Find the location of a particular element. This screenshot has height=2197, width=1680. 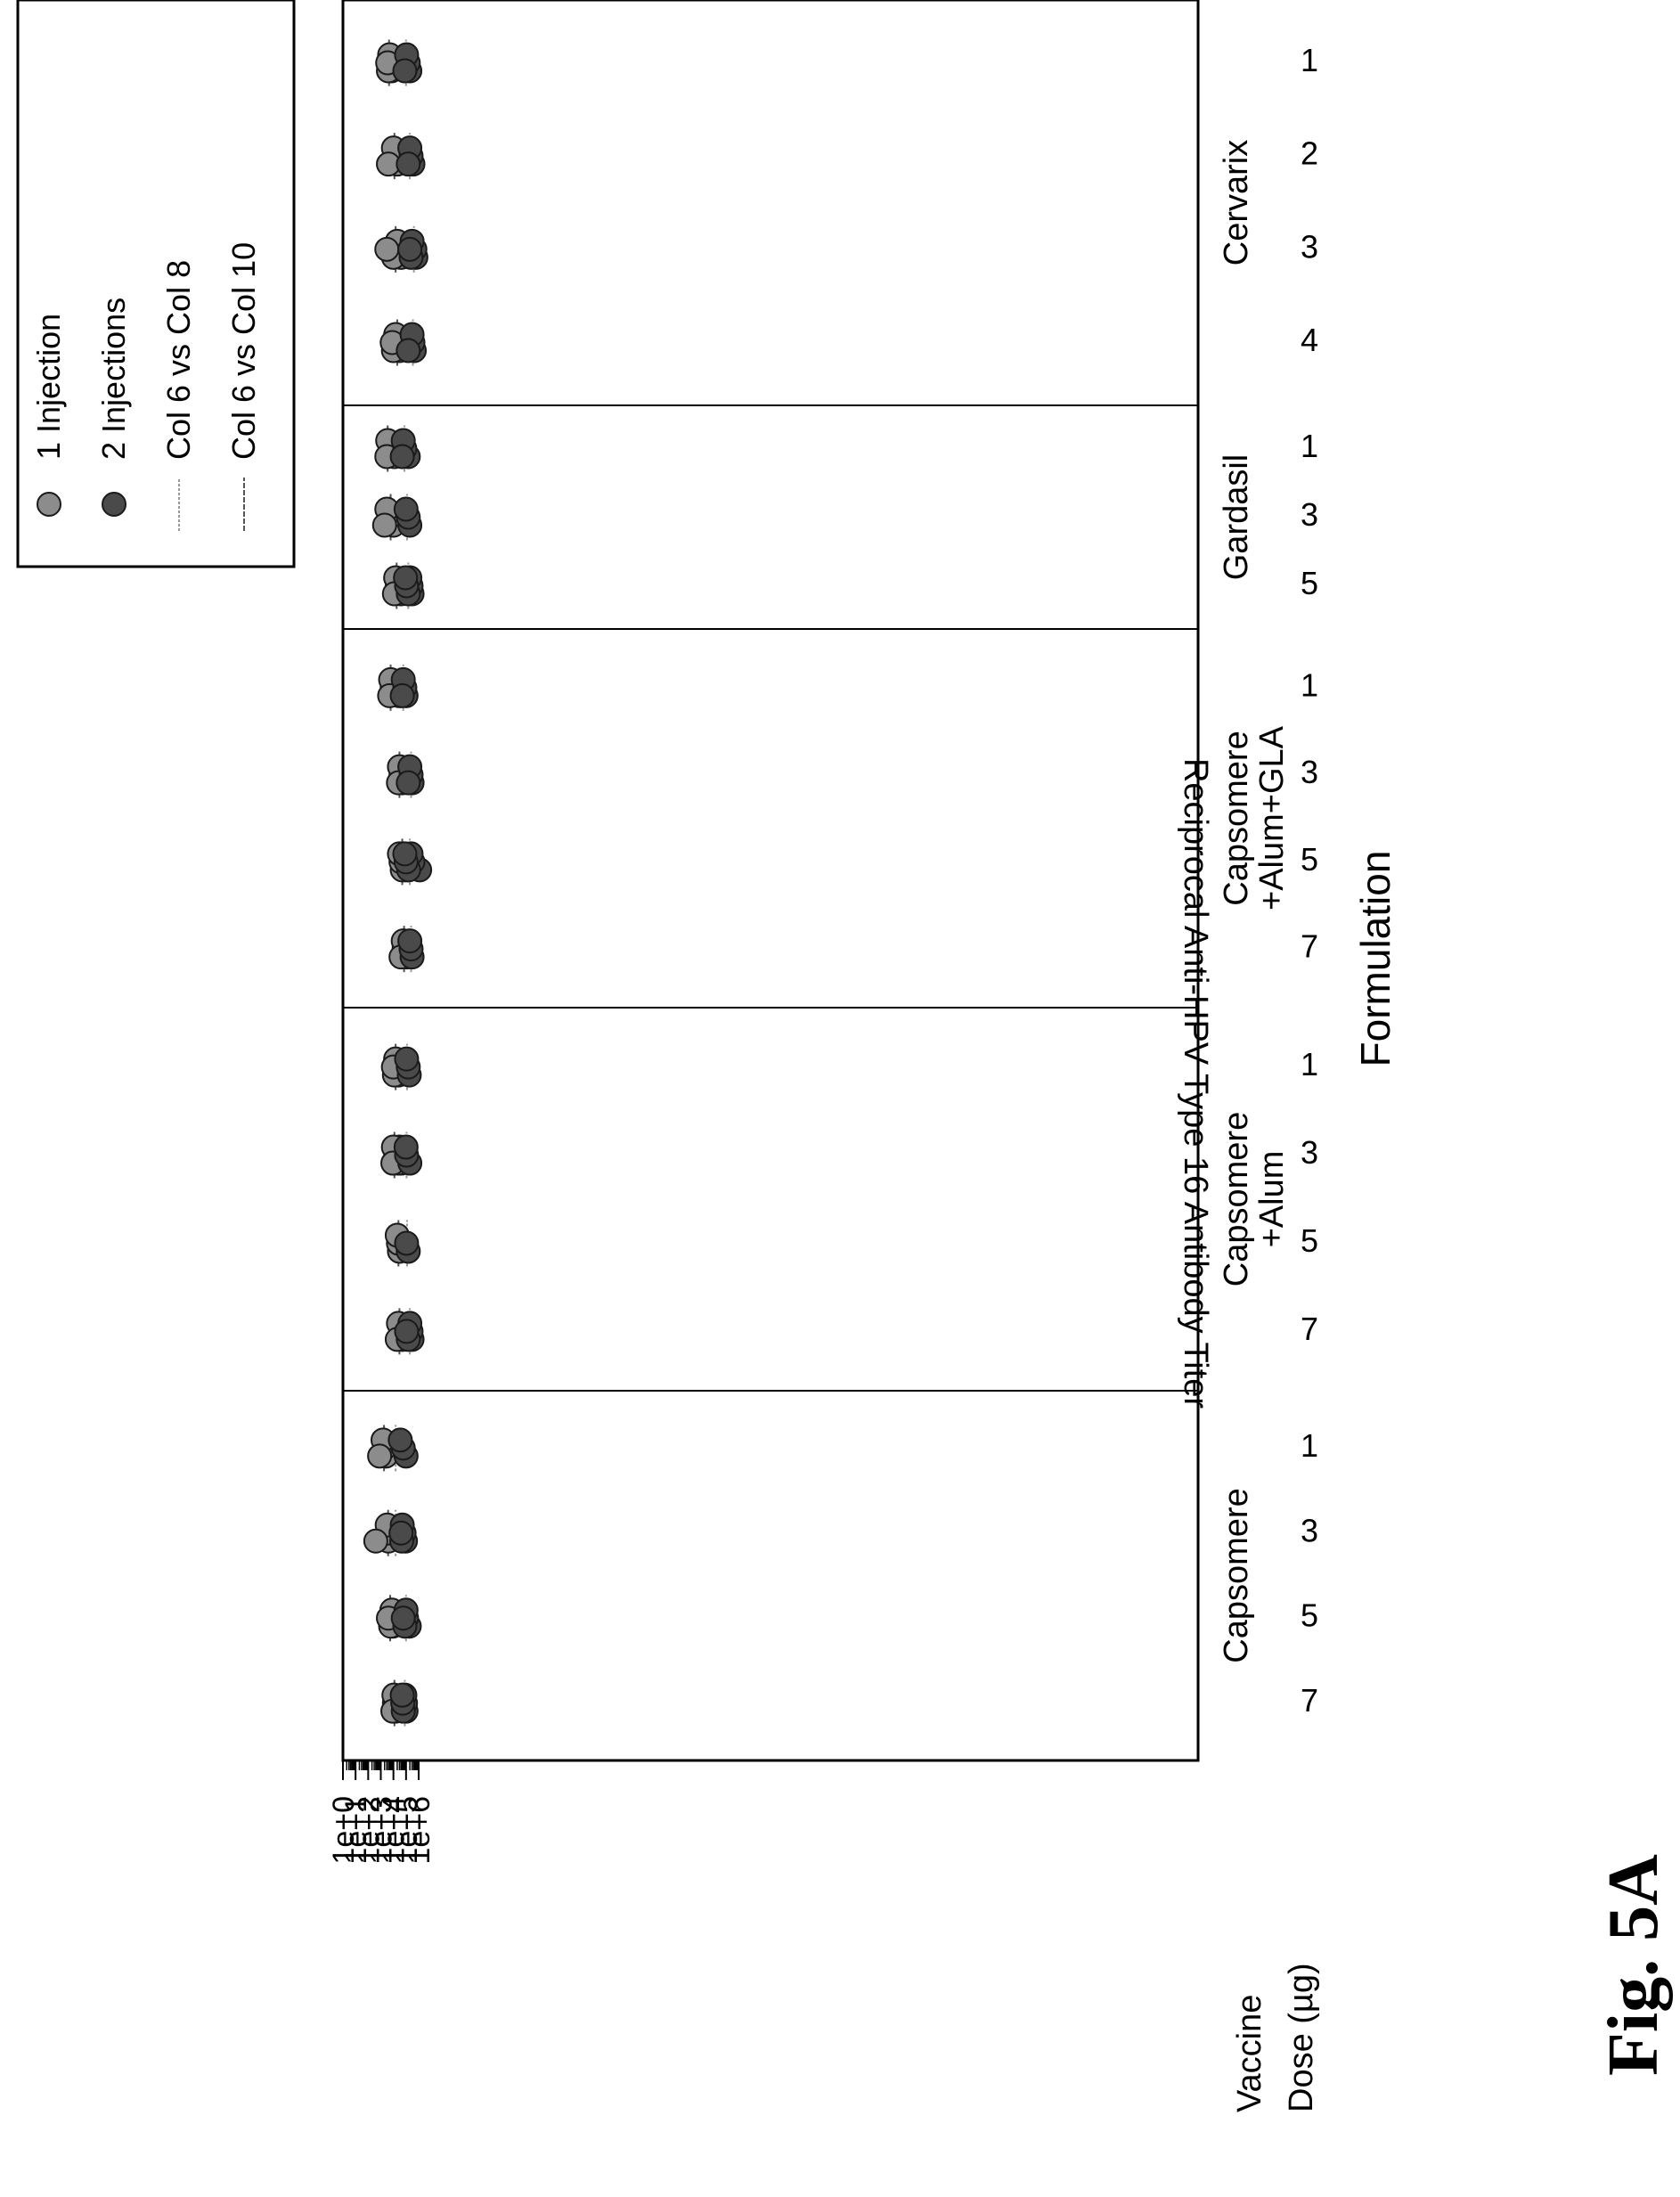

vaccine-group-label: +Alum is located at coordinates (1272, 1199).